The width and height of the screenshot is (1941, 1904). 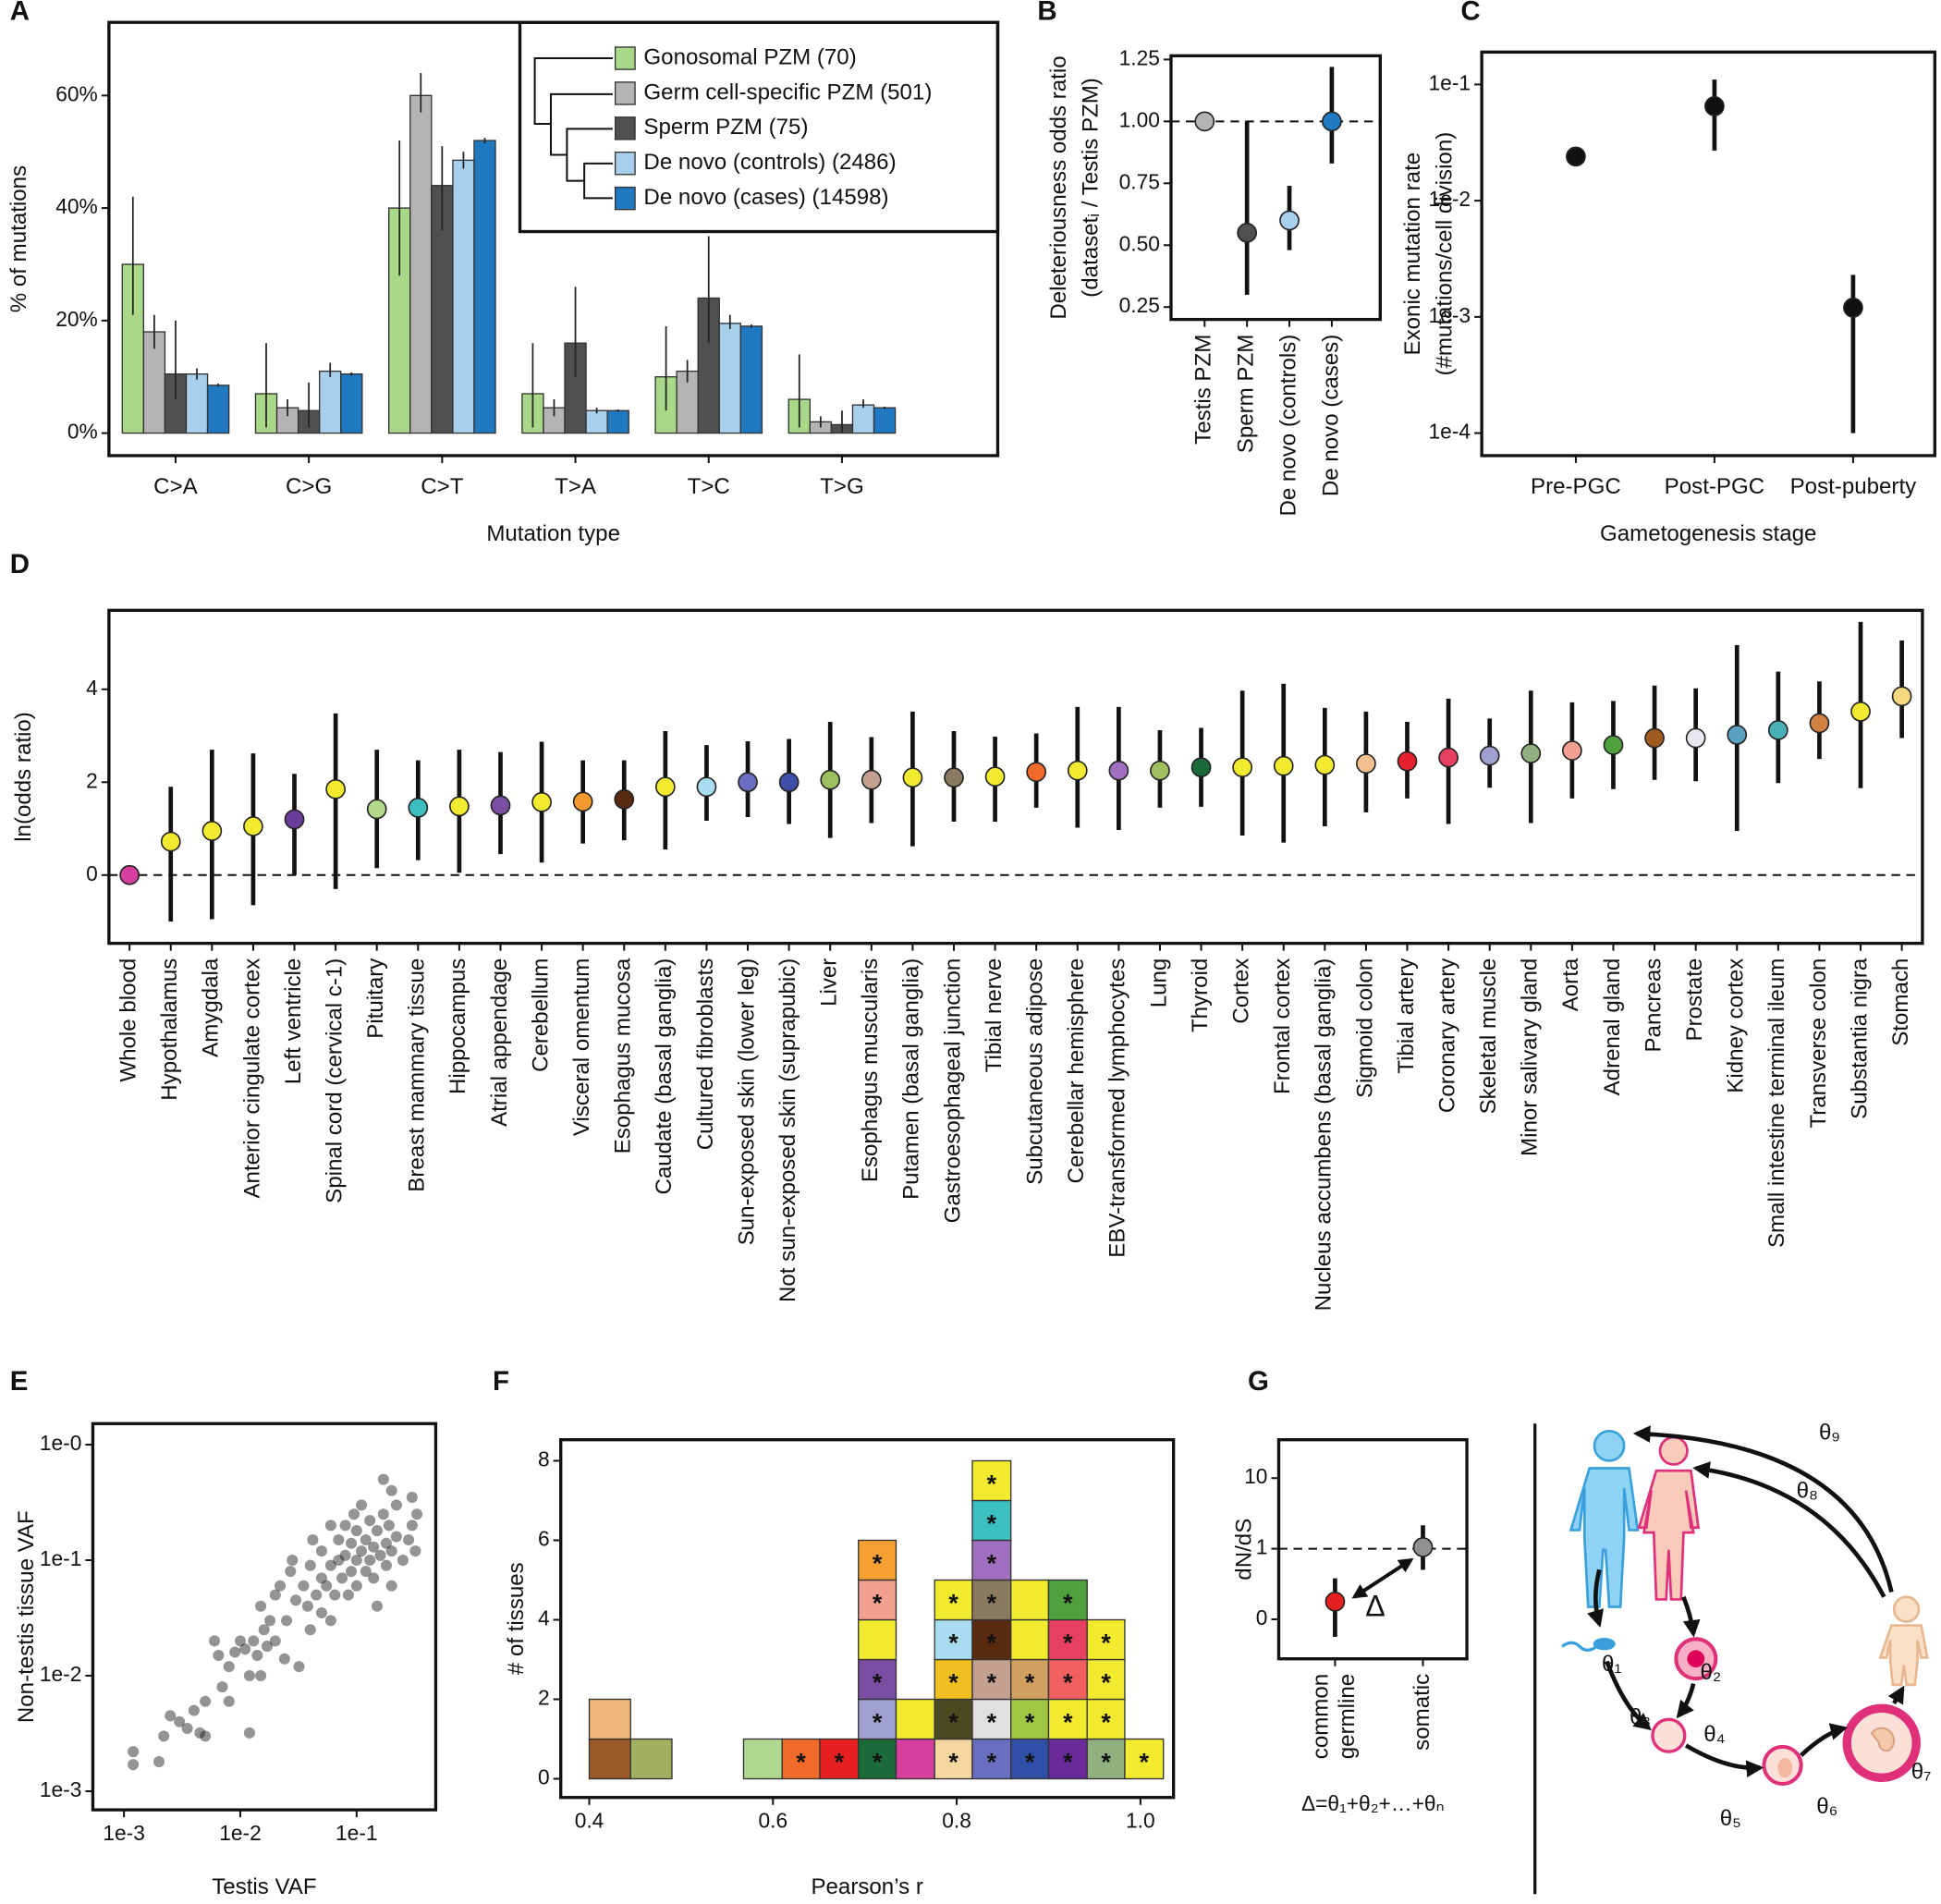 What do you see at coordinates (544, 1618) in the screenshot?
I see `y-tick-label: 4` at bounding box center [544, 1618].